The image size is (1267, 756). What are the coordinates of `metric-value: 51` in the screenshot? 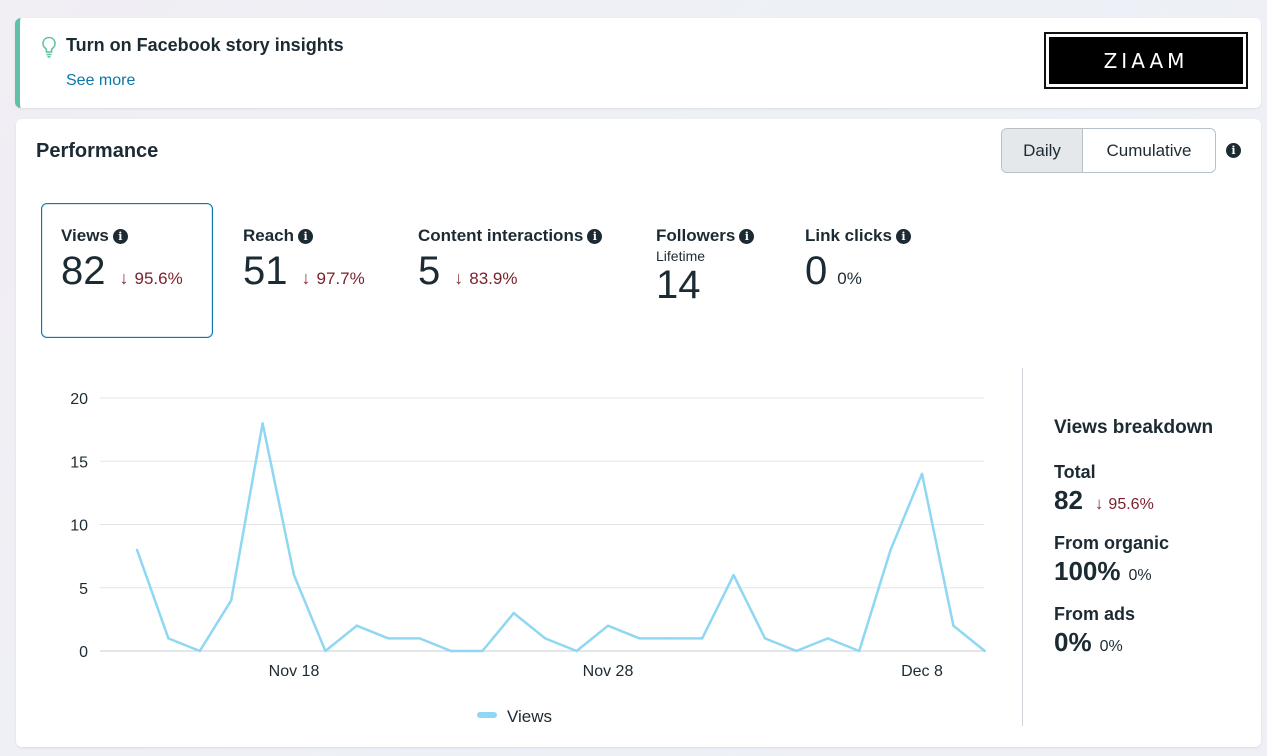 It's located at (265, 271).